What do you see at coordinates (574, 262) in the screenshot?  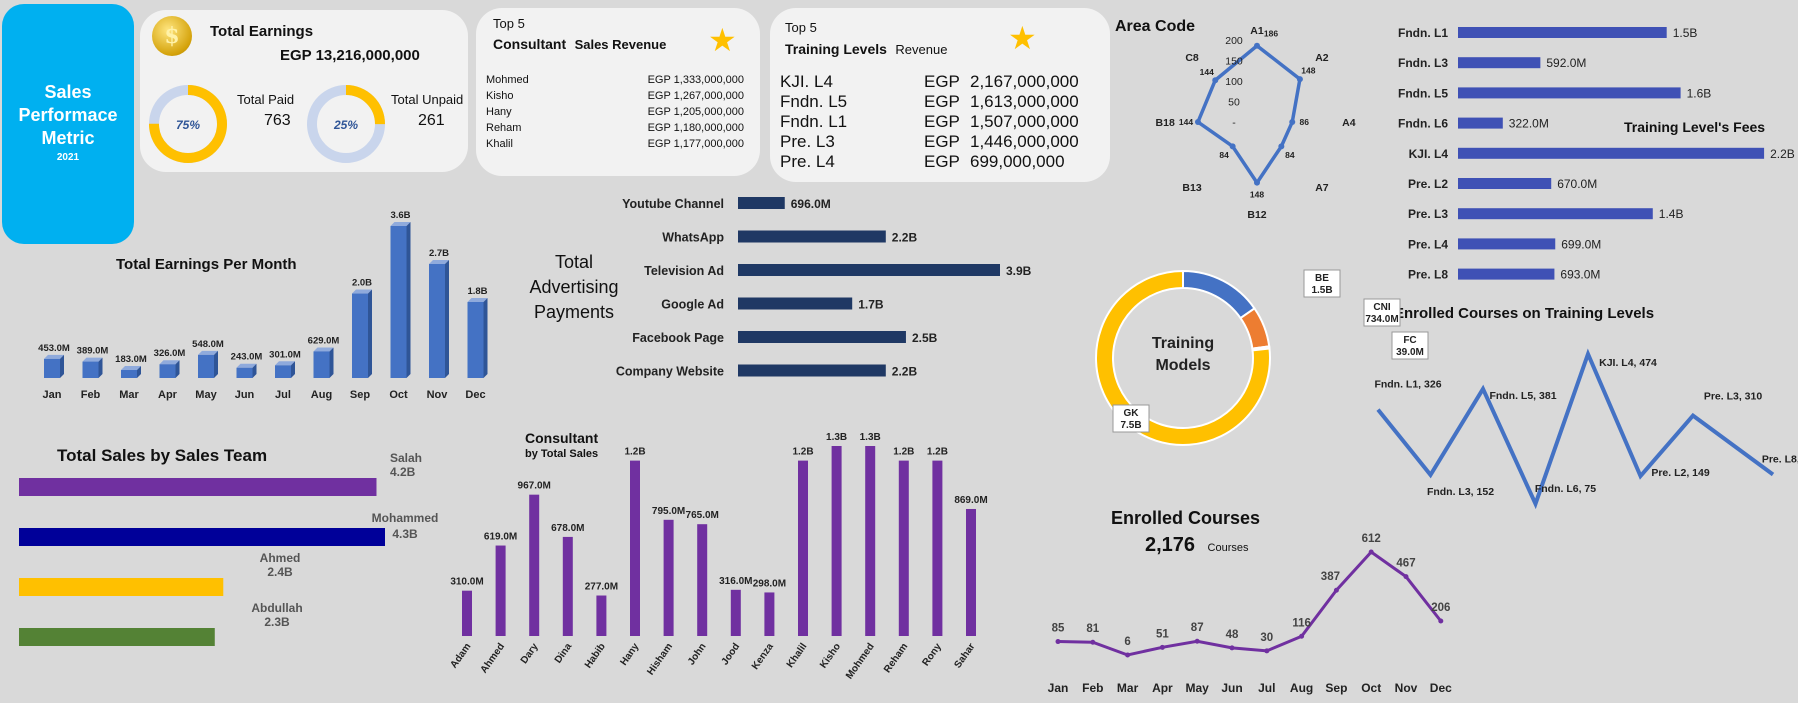 I see `advertising-title-1: Total` at bounding box center [574, 262].